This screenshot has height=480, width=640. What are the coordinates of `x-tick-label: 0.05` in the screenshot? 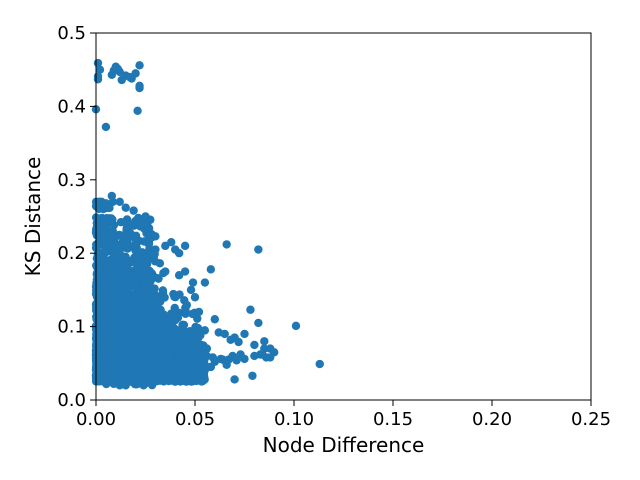 It's located at (195, 419).